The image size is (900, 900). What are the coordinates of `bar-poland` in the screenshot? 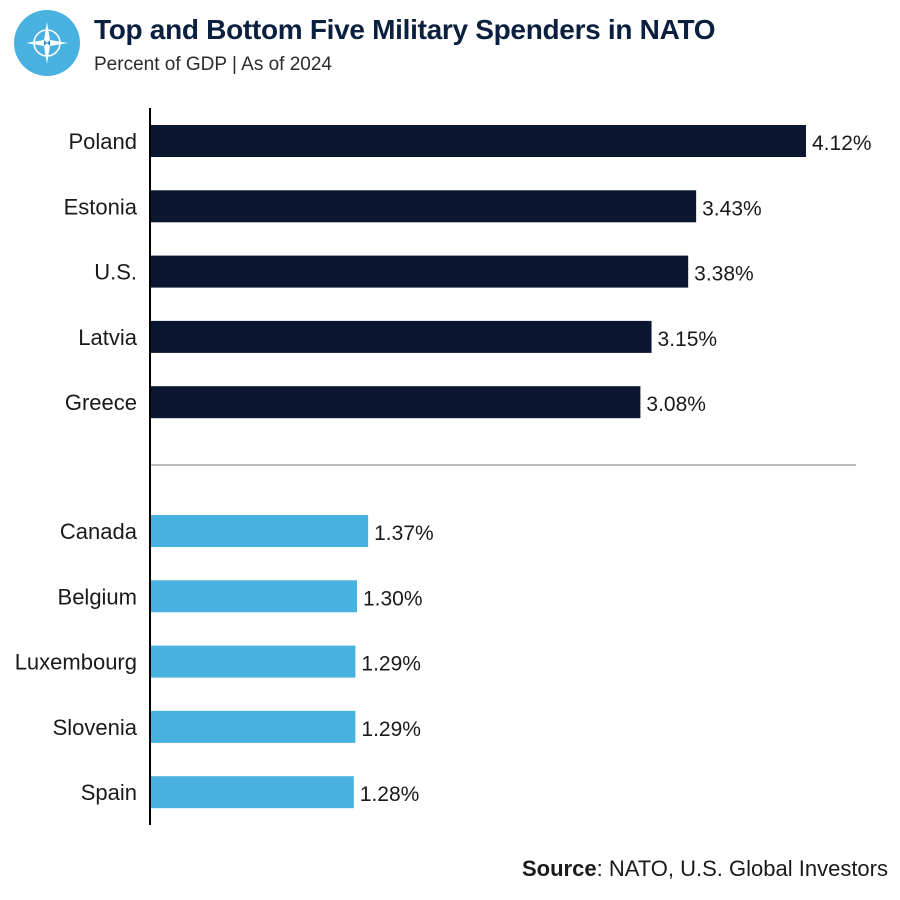 It's located at (478, 141).